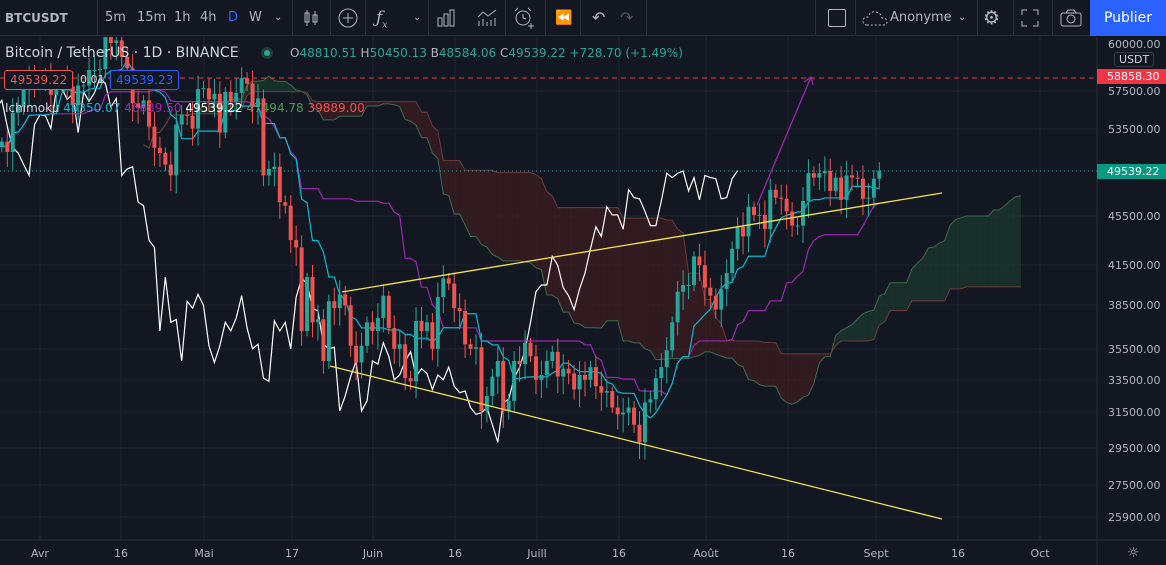  What do you see at coordinates (599, 17) in the screenshot?
I see `undo-icon: ↶` at bounding box center [599, 17].